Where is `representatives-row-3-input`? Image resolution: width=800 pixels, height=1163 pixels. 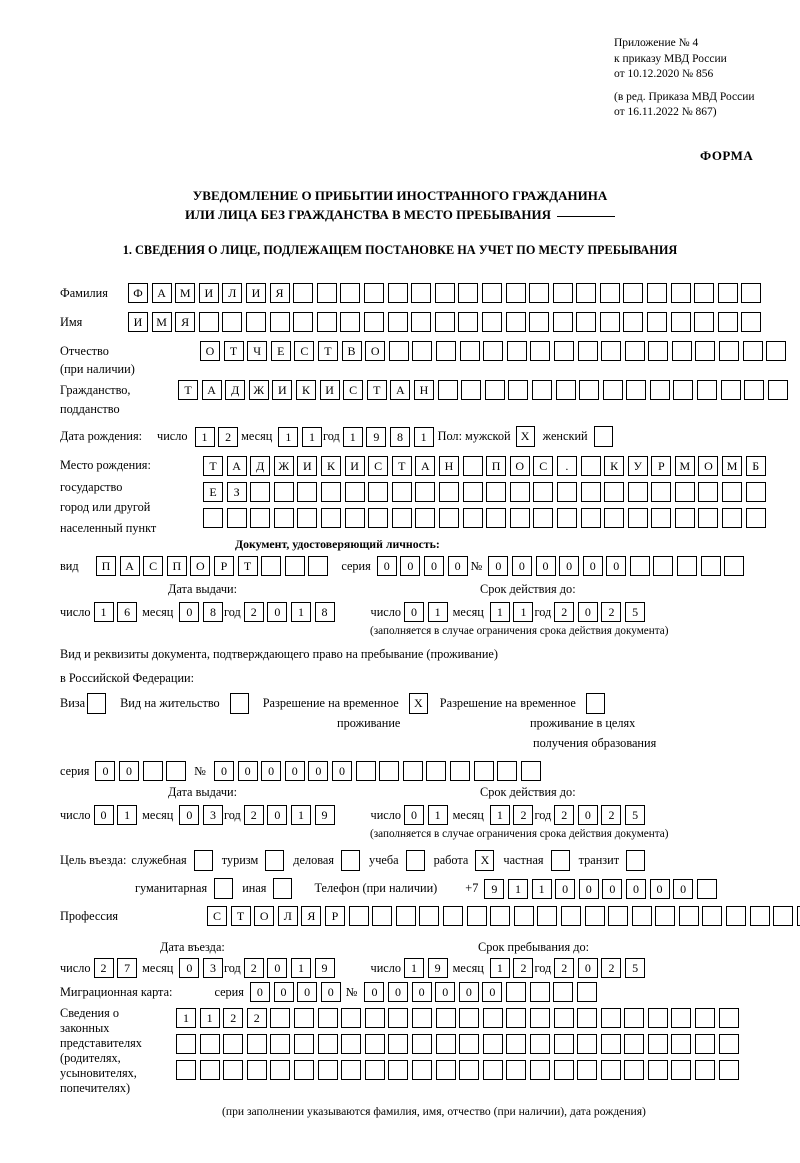
representatives-row-3-input is located at coordinates (457, 1070).